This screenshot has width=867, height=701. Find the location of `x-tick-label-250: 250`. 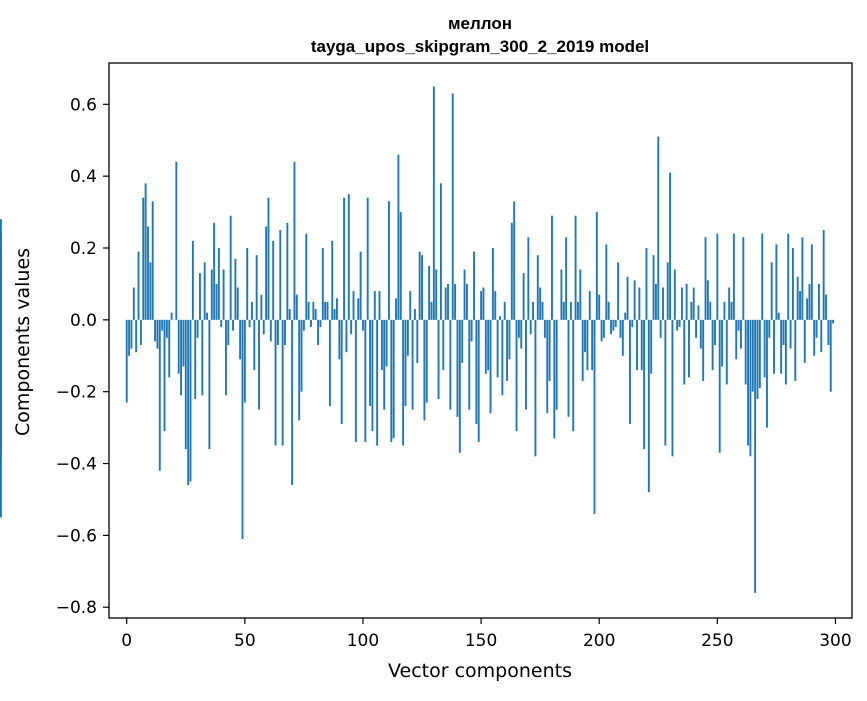

x-tick-label-250: 250 is located at coordinates (717, 641).